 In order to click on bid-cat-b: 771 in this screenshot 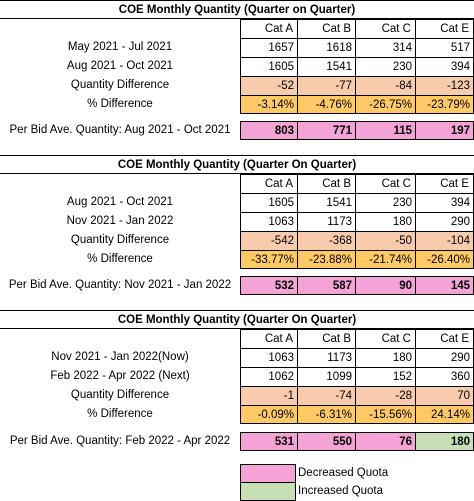, I will do `click(326, 130)`.